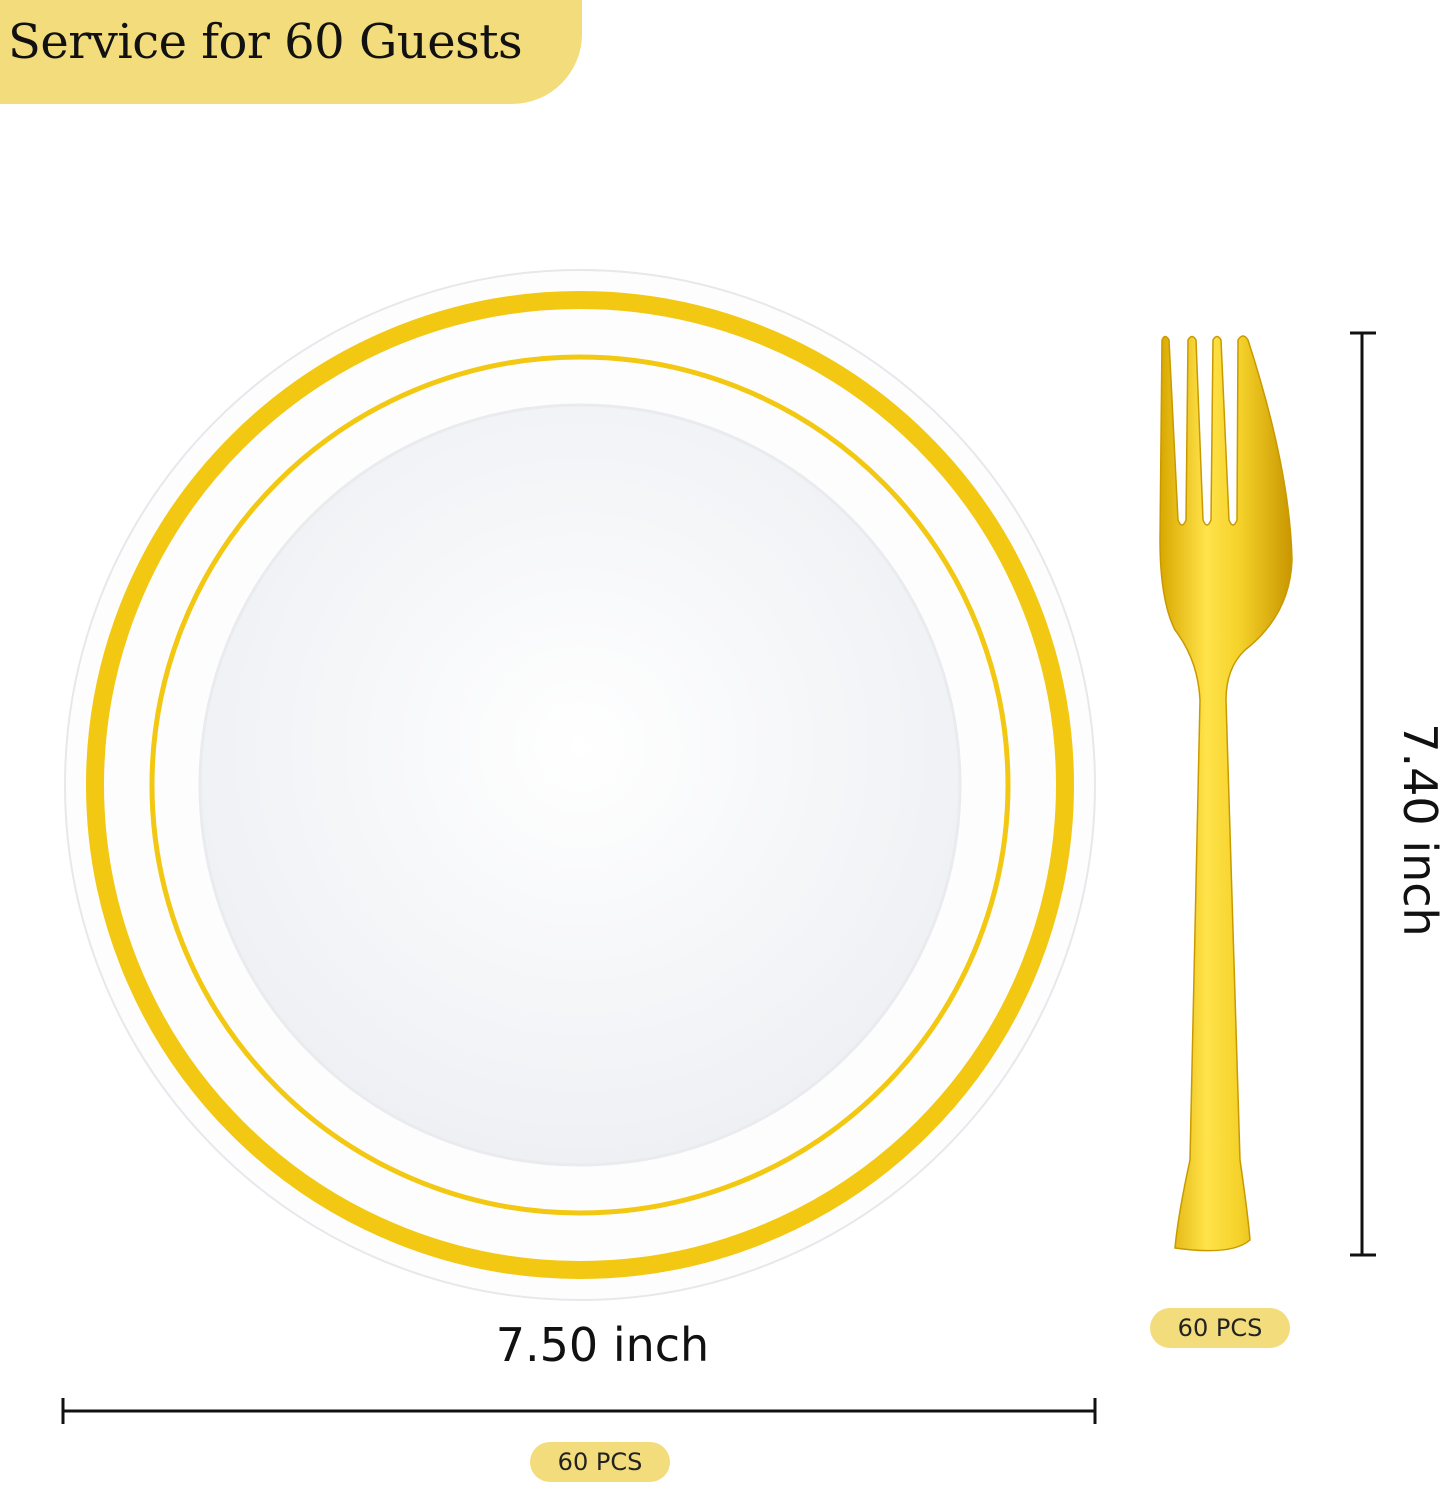 The width and height of the screenshot is (1445, 1485). Describe the element at coordinates (1419, 830) in the screenshot. I see `fork-length-label: 7.40 inch` at that location.